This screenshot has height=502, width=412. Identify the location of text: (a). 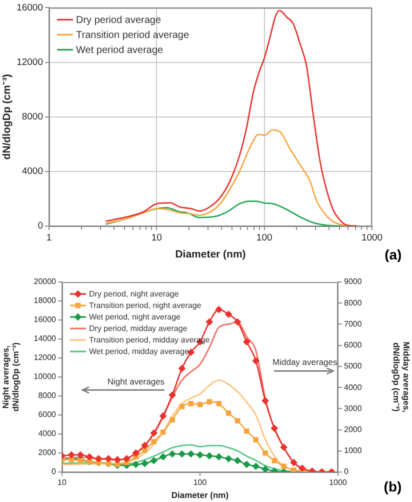
(393, 254).